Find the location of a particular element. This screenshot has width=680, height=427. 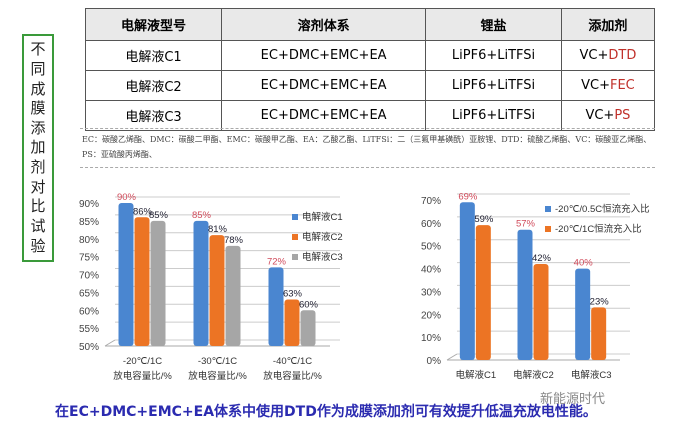

side-char: 同 is located at coordinates (38, 68).